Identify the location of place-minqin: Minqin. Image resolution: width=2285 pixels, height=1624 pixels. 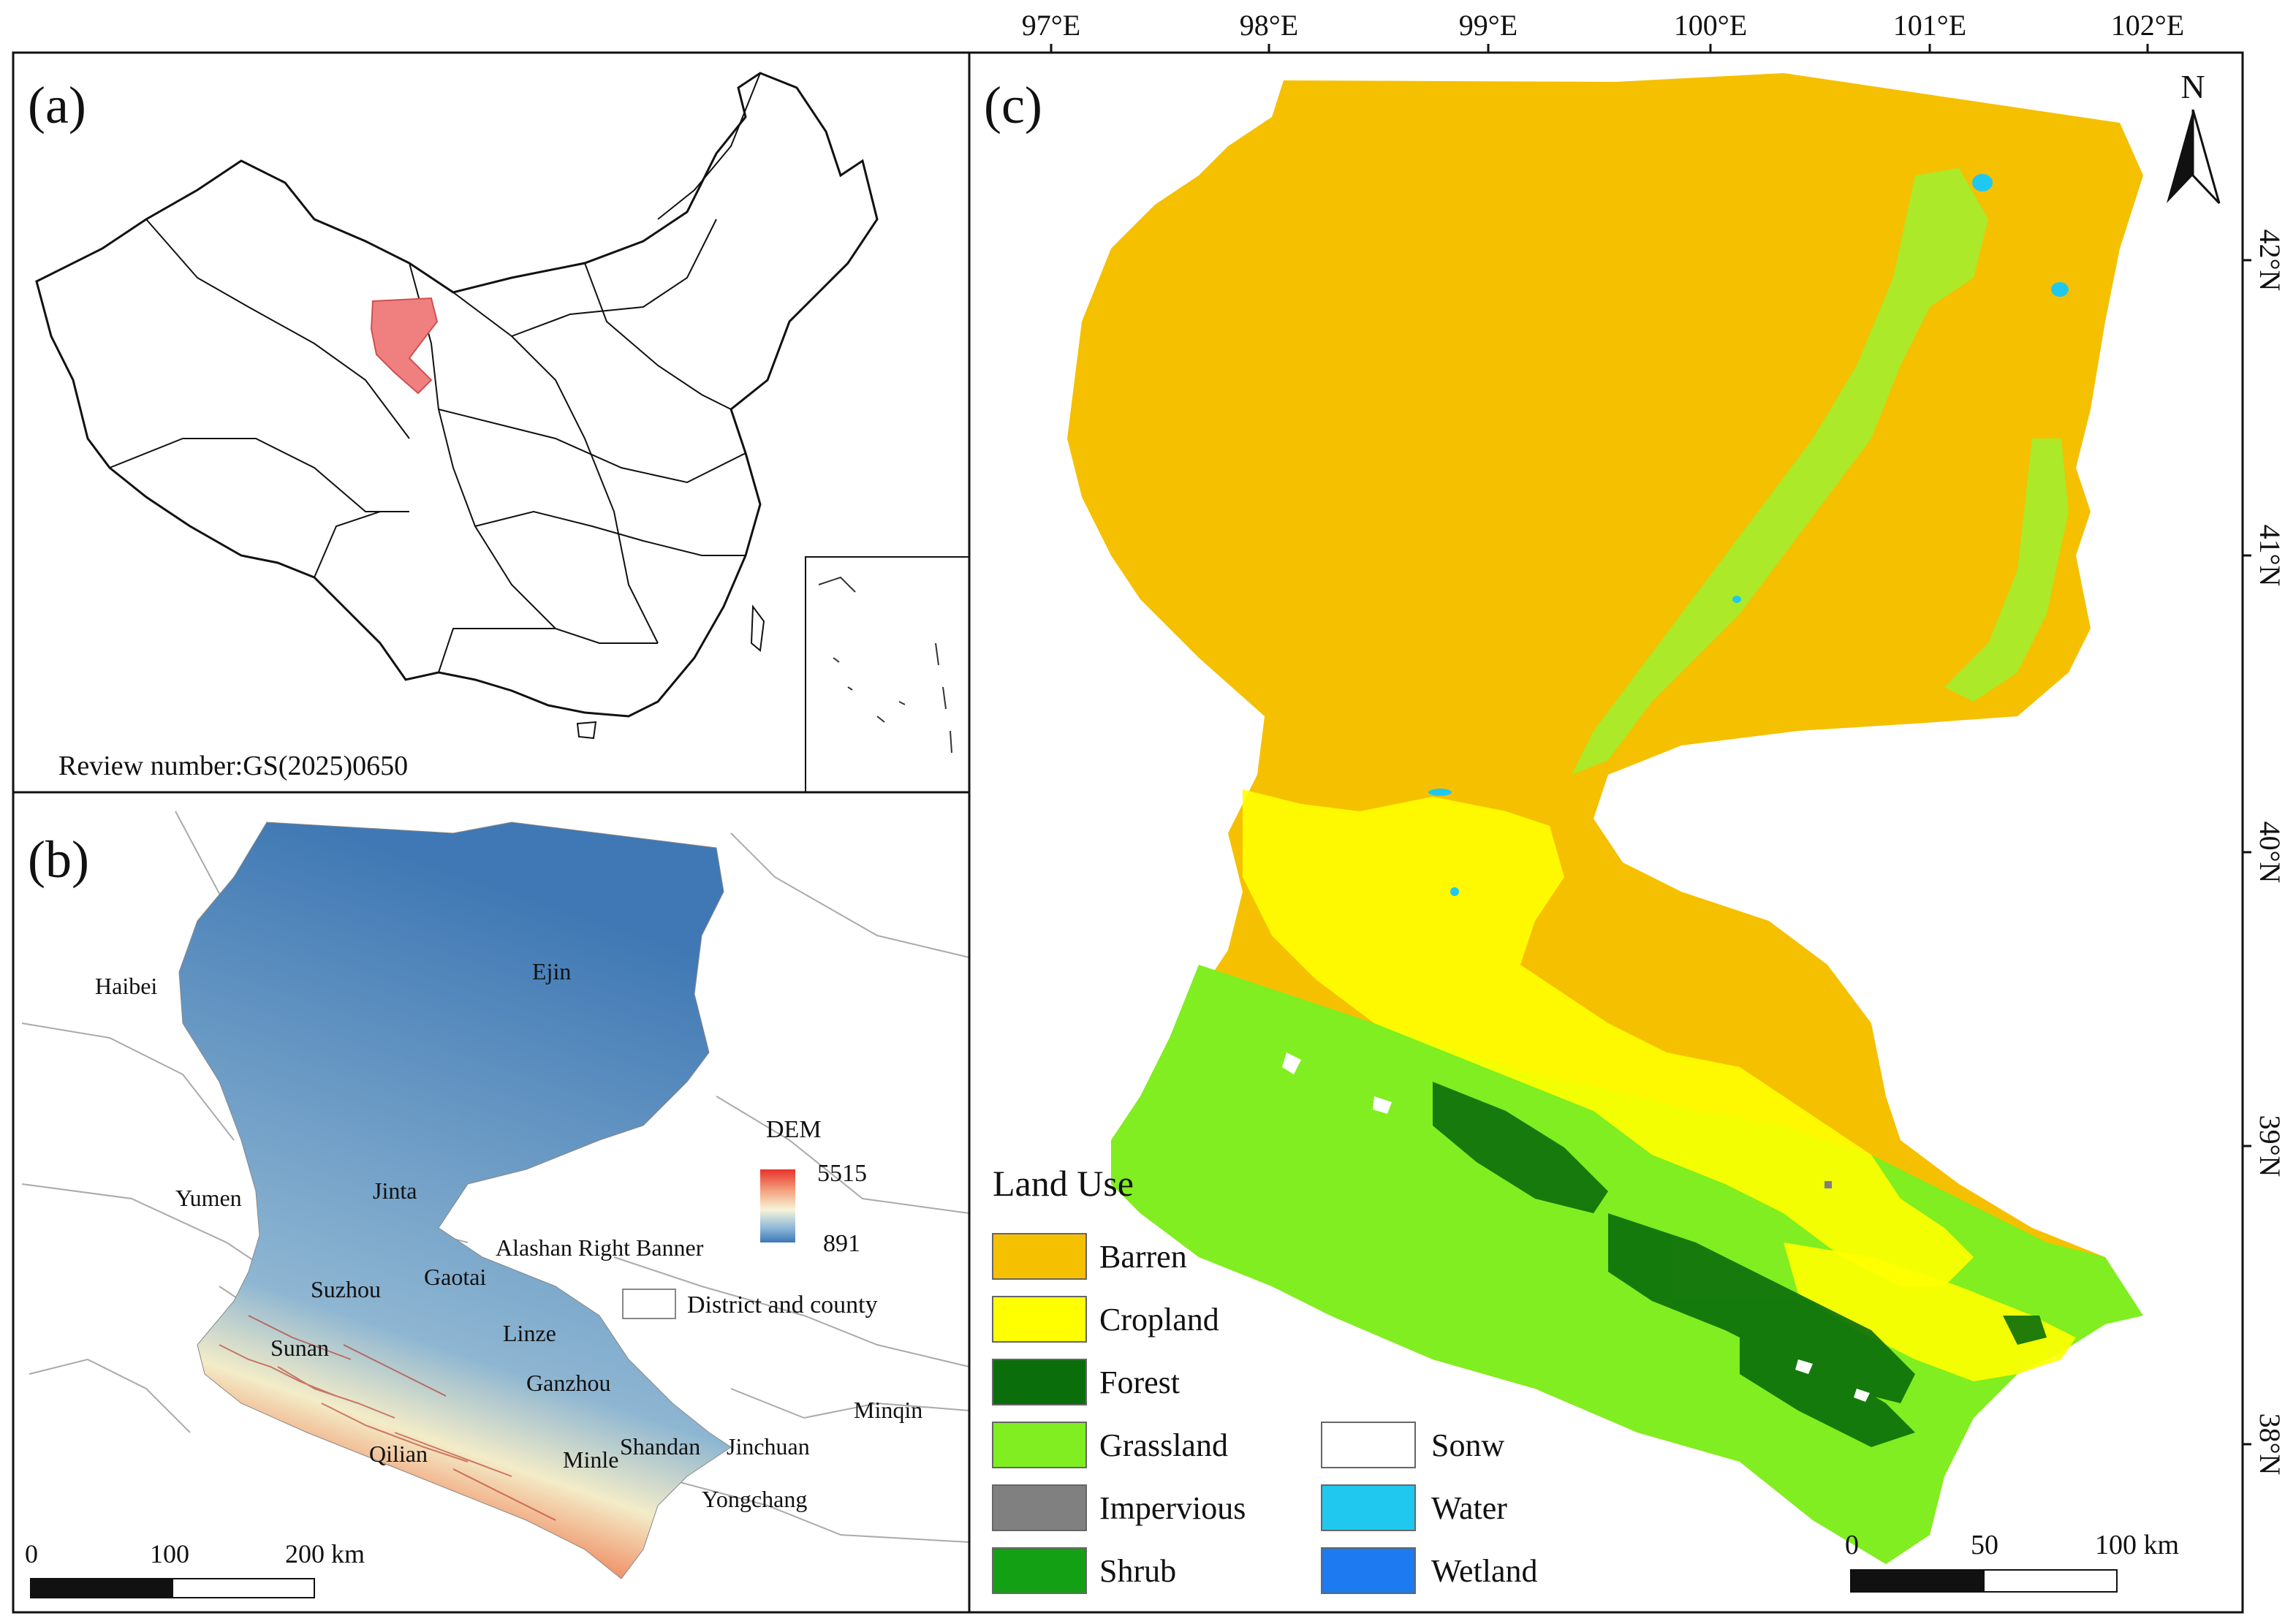
(888, 1410).